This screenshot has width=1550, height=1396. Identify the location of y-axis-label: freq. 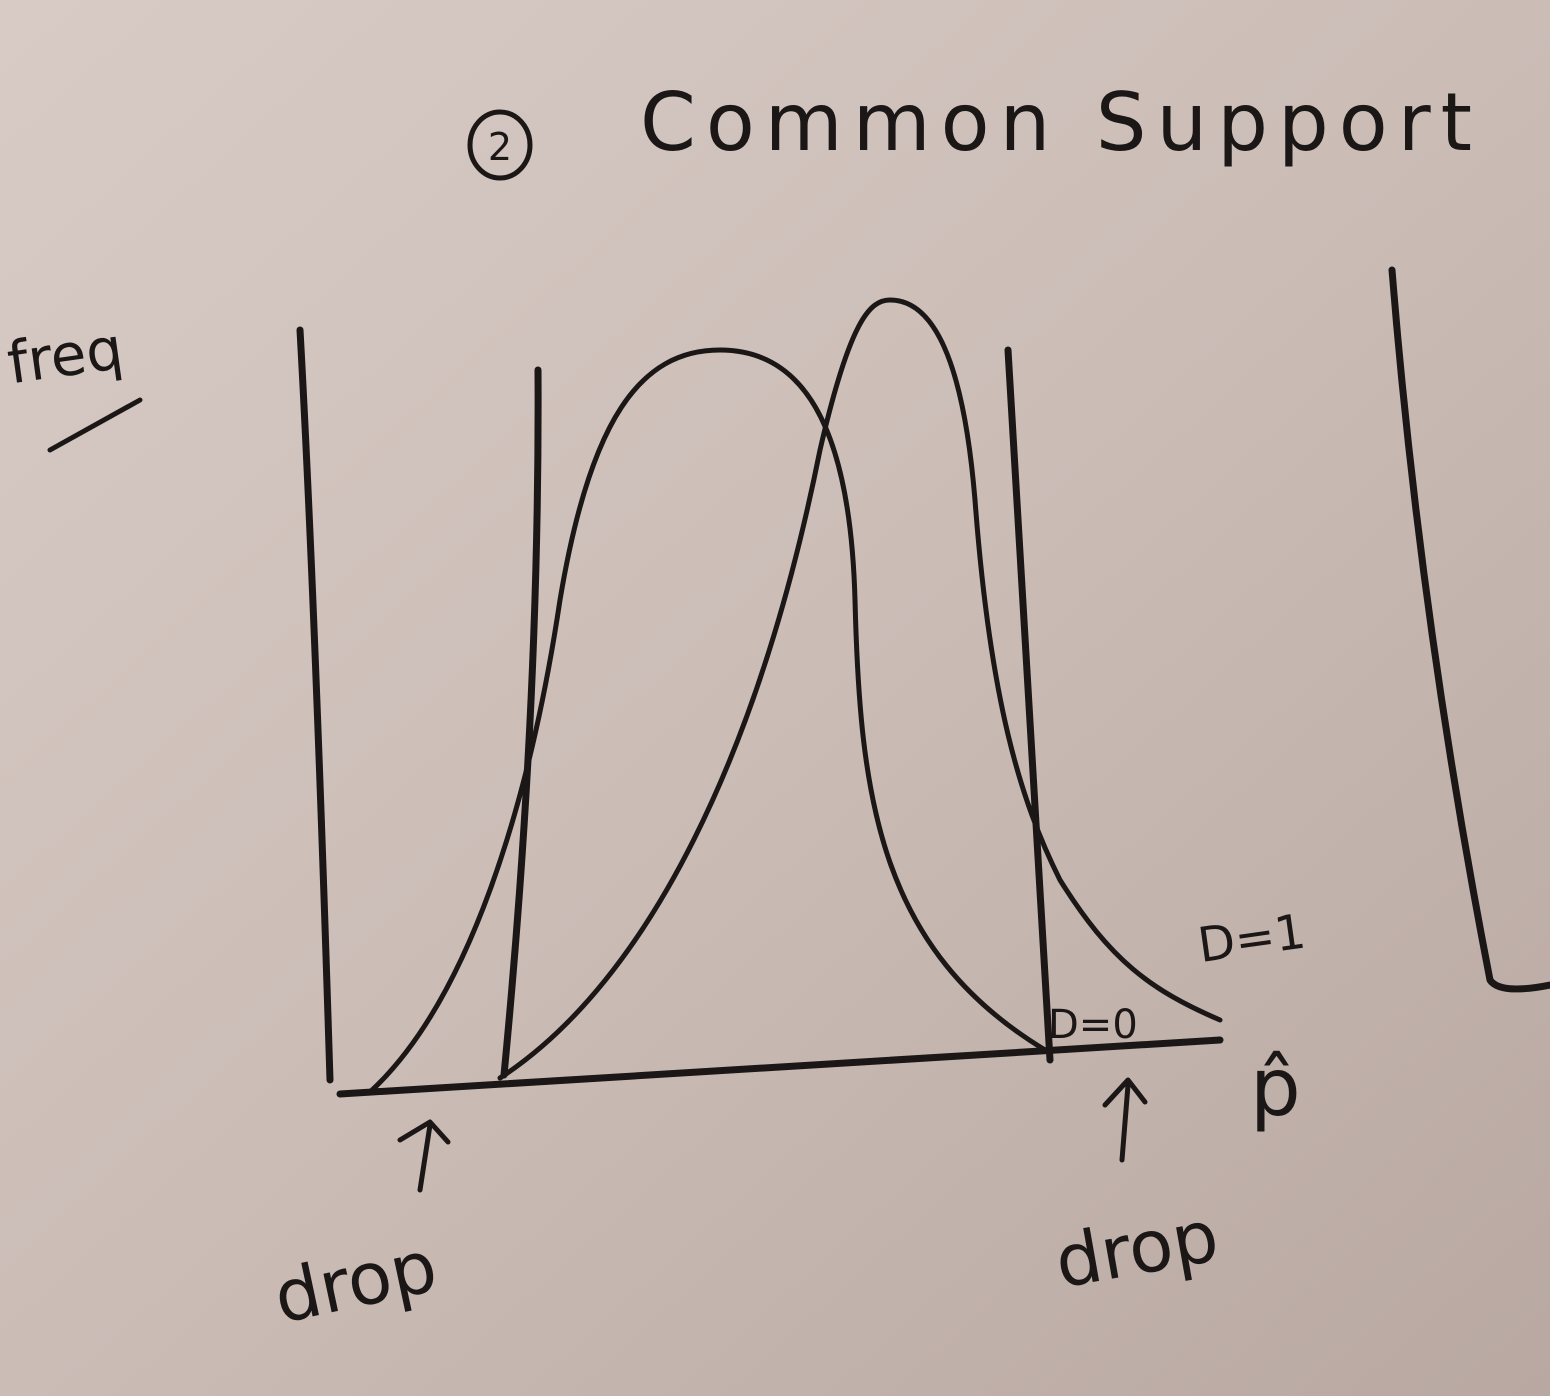
(73, 383).